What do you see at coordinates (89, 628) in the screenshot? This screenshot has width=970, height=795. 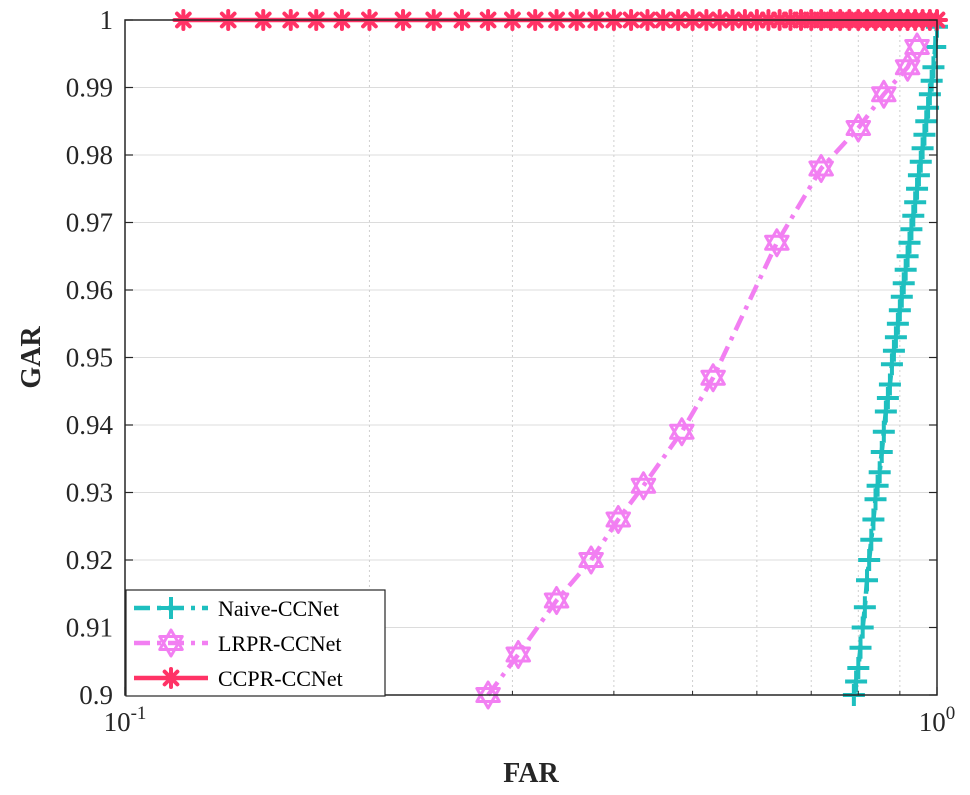 I see `y-tick-label: 0.91` at bounding box center [89, 628].